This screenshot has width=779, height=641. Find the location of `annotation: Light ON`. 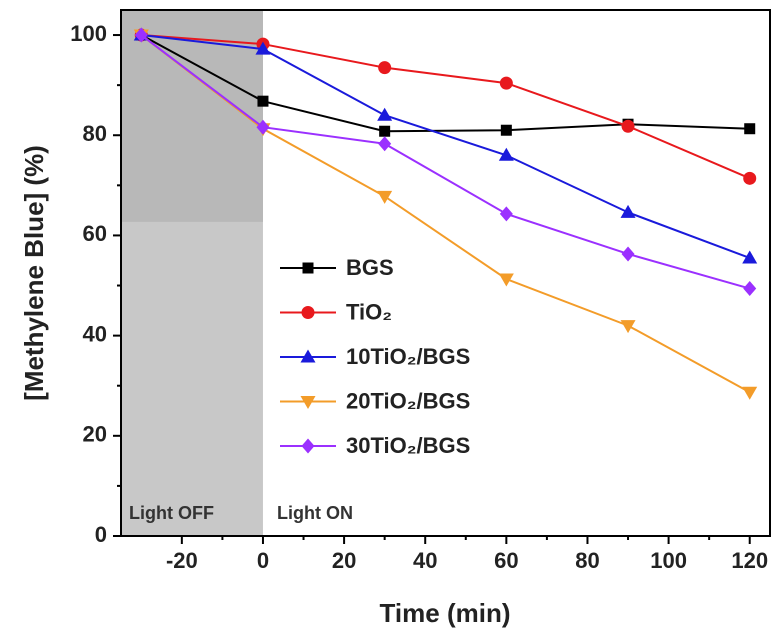

annotation: Light ON is located at coordinates (315, 513).